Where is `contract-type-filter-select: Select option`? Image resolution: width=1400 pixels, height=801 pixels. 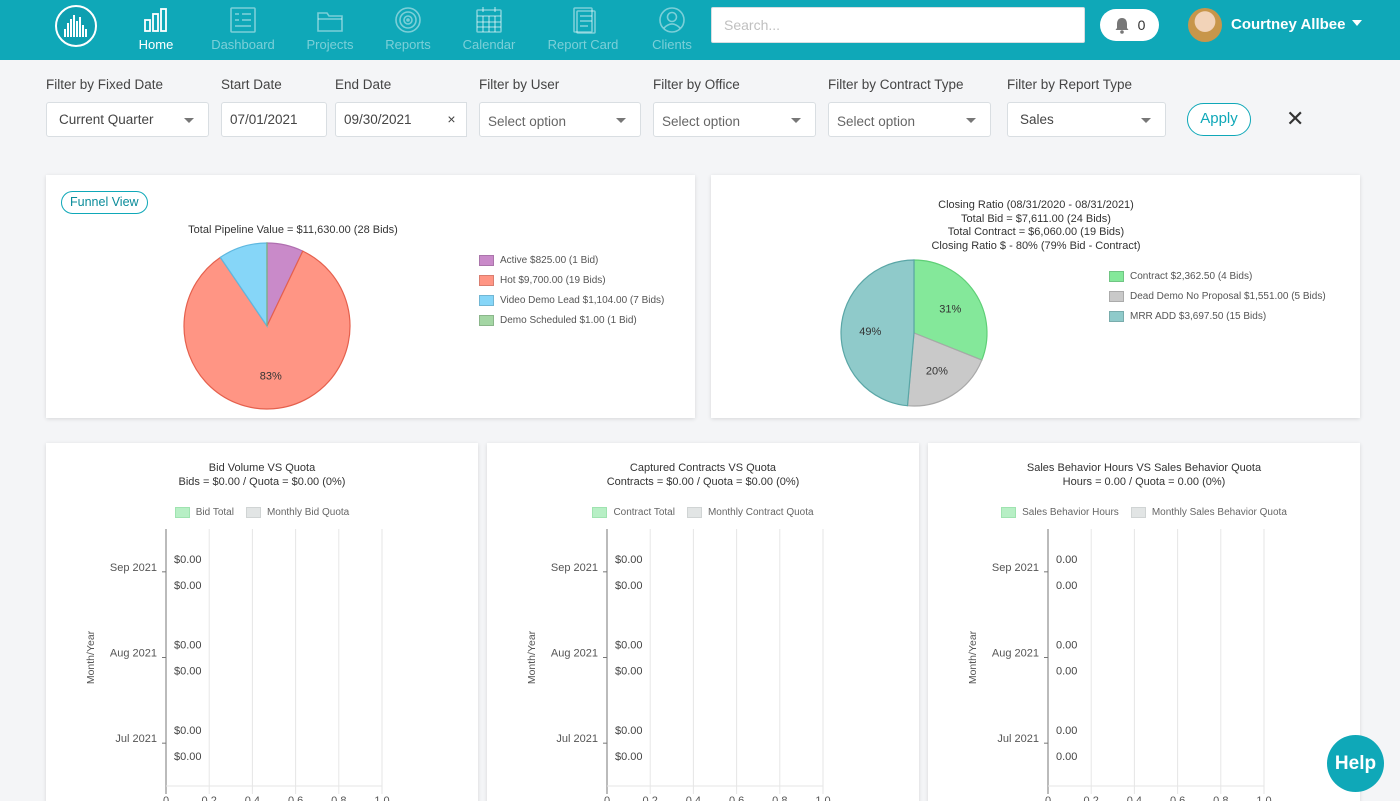
contract-type-filter-select: Select option is located at coordinates (909, 119).